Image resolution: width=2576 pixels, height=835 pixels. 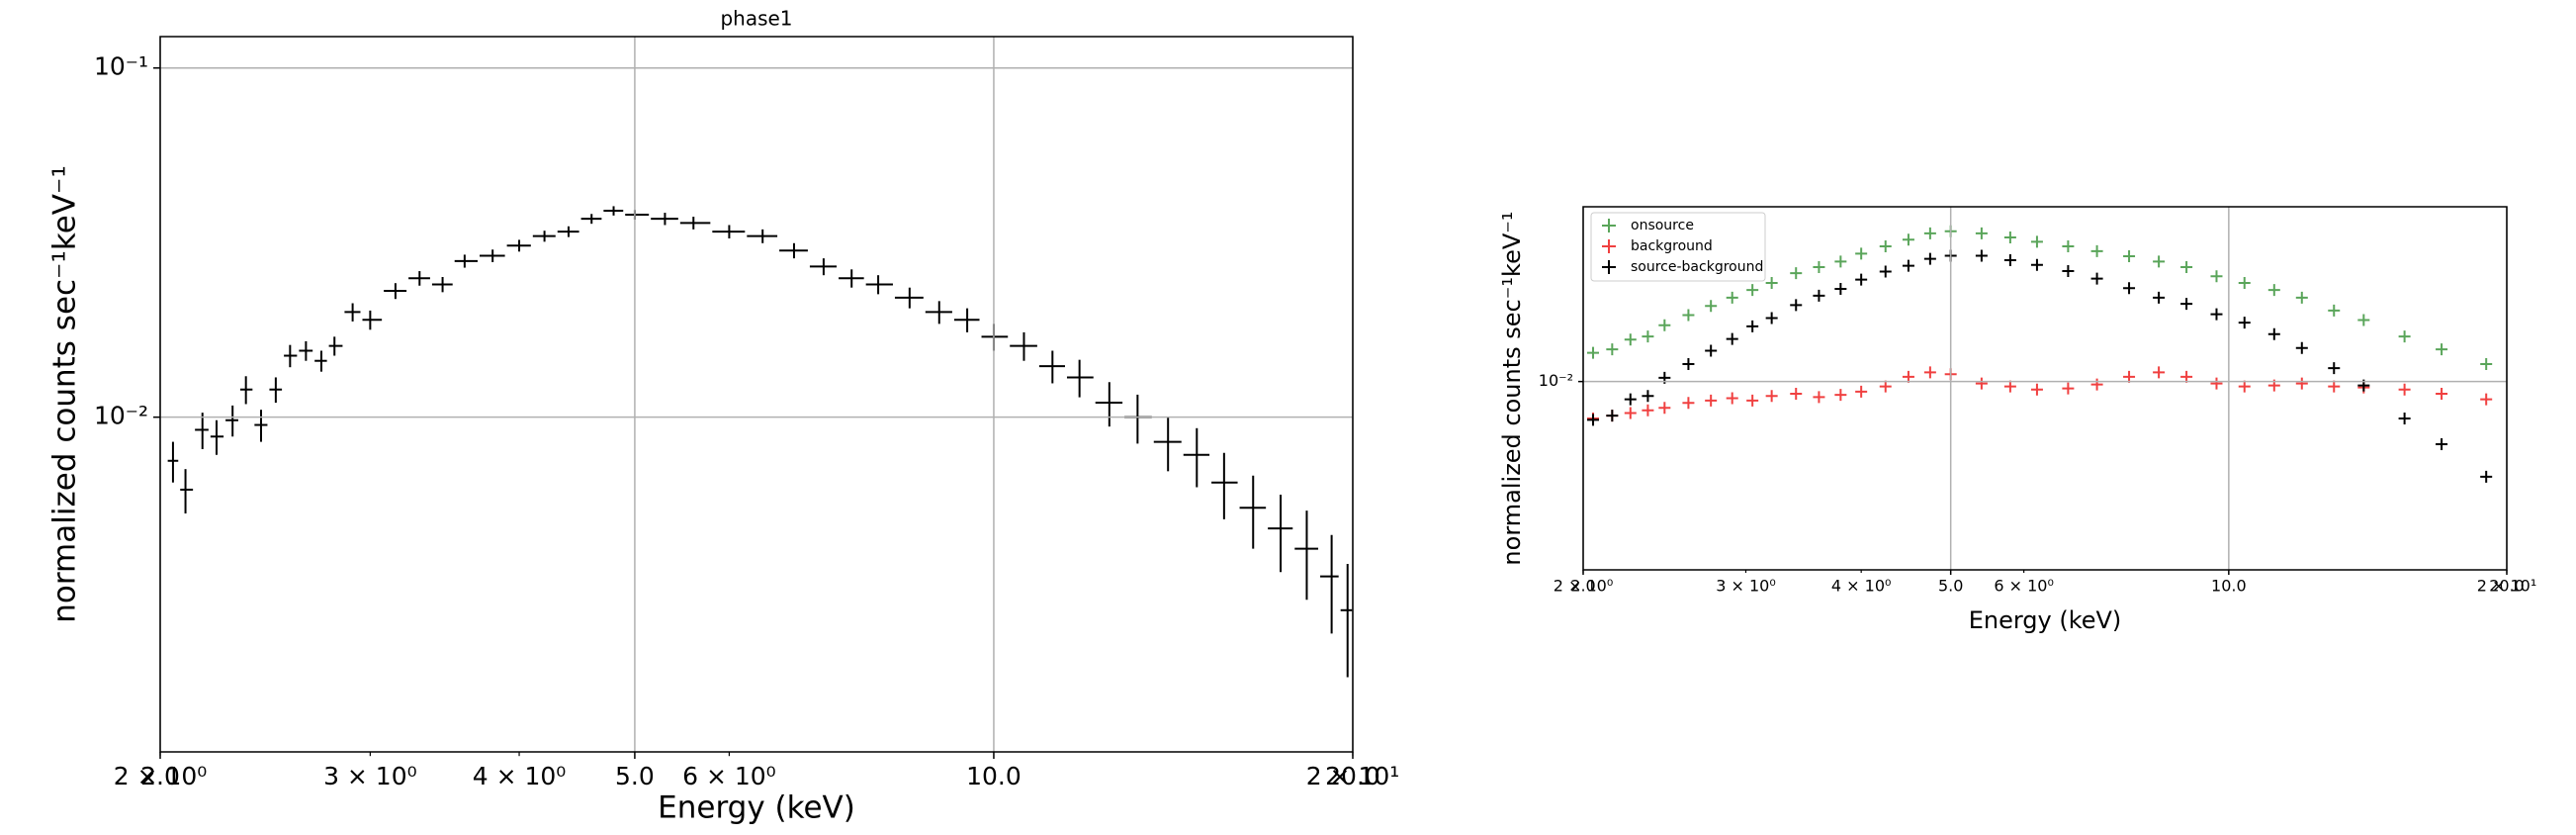 I want to click on chart-title: phase1, so click(x=756, y=19).